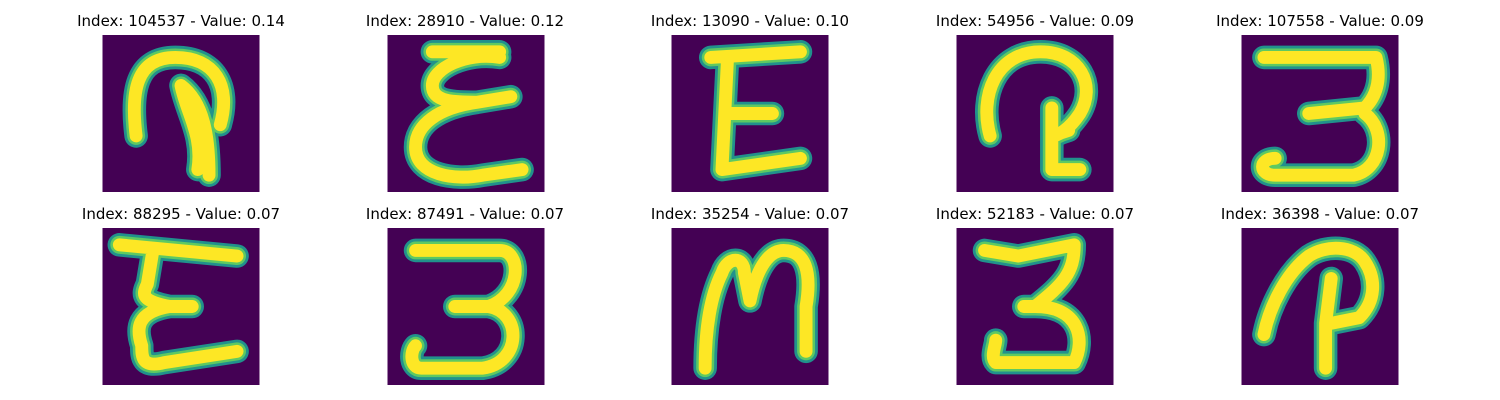  I want to click on panel-title: Index: 13090 - Value: 0.10, so click(750, 21).